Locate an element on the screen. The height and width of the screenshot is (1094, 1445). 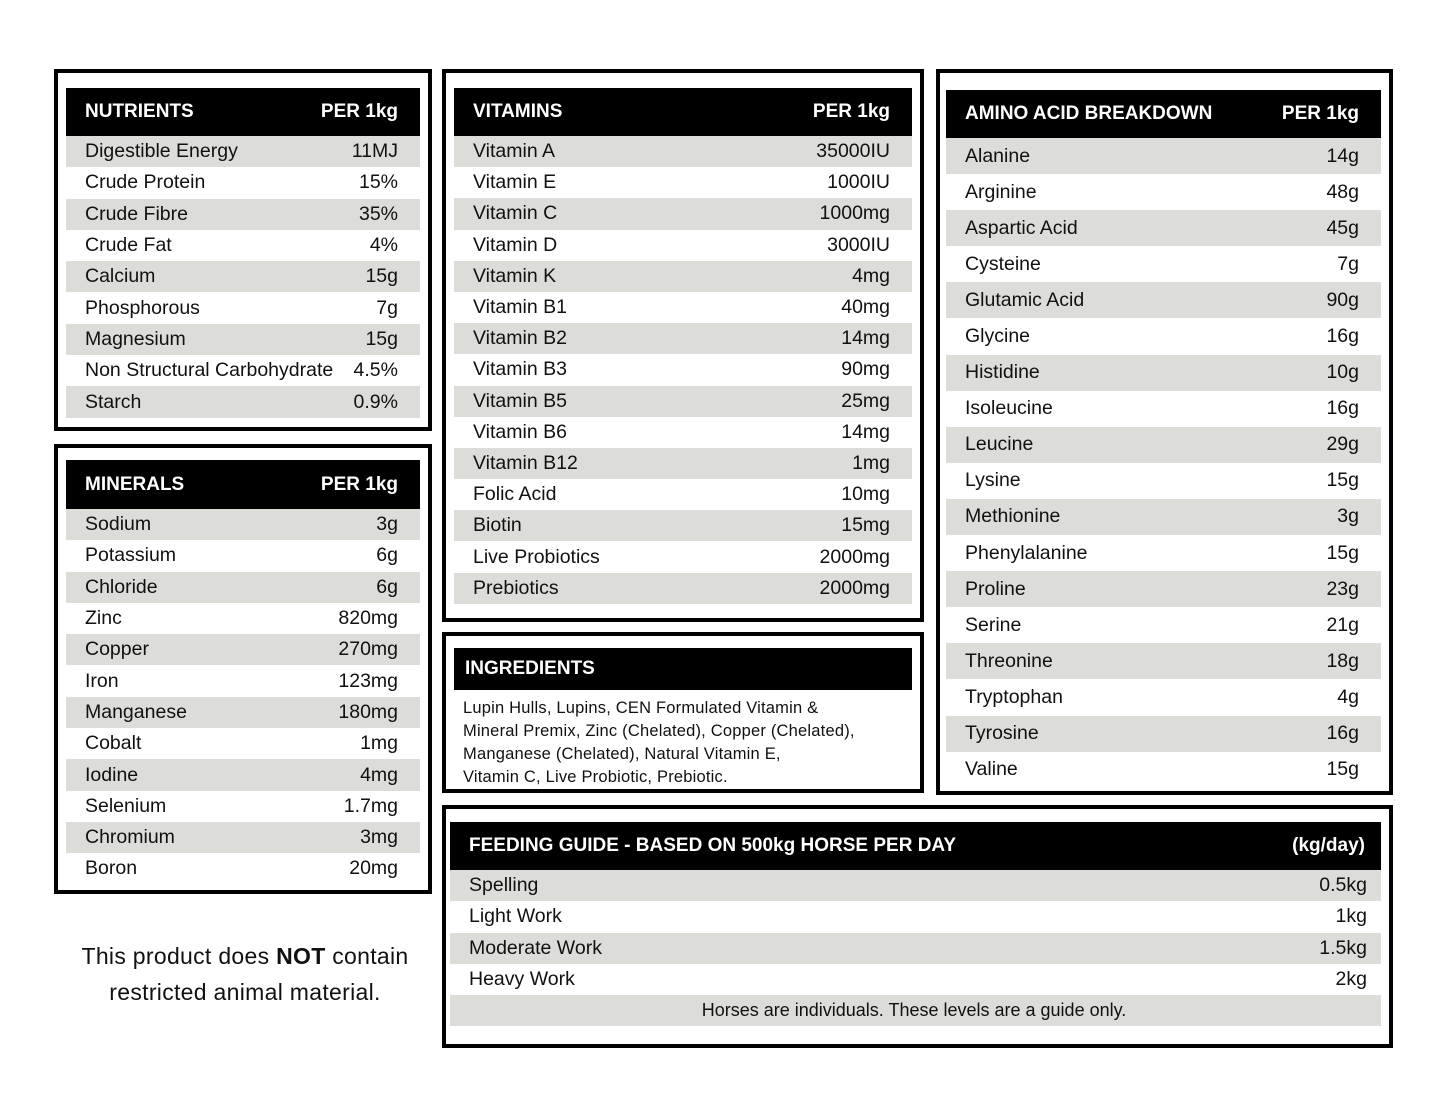
table-row: Threonine 18g is located at coordinates (1163, 661).